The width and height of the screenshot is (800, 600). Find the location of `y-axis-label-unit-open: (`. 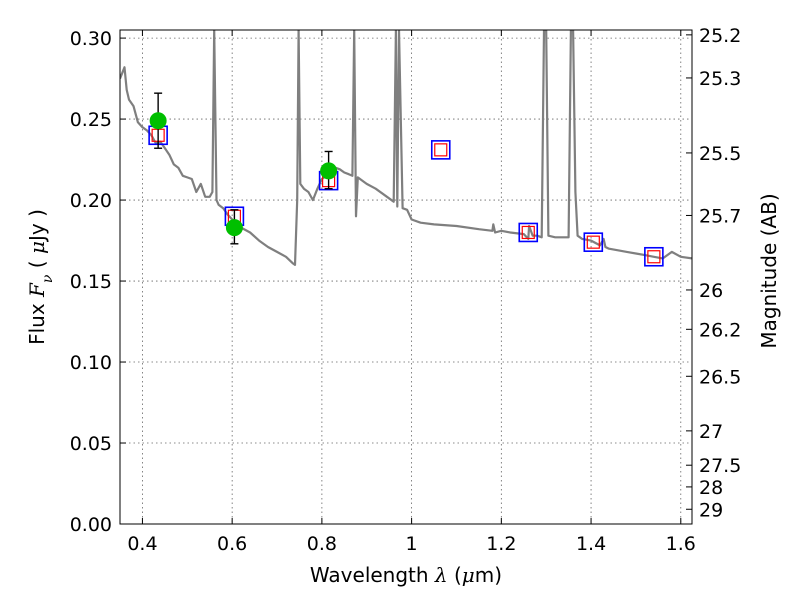

y-axis-label-unit-open: ( is located at coordinates (37, 264).